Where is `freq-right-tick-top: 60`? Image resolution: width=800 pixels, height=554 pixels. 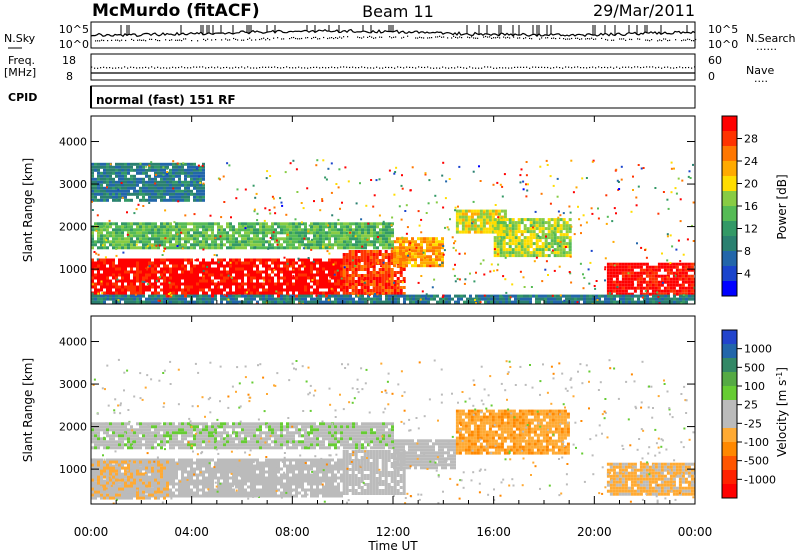
freq-right-tick-top: 60 is located at coordinates (715, 60).